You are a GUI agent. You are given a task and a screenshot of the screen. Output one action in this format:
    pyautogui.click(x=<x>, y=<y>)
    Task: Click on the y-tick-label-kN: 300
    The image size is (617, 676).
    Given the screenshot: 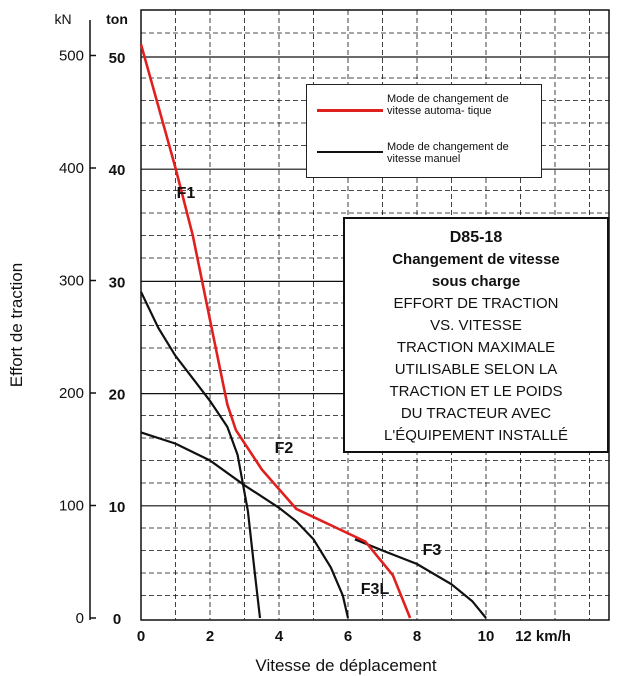 What is the action you would take?
    pyautogui.click(x=71, y=281)
    